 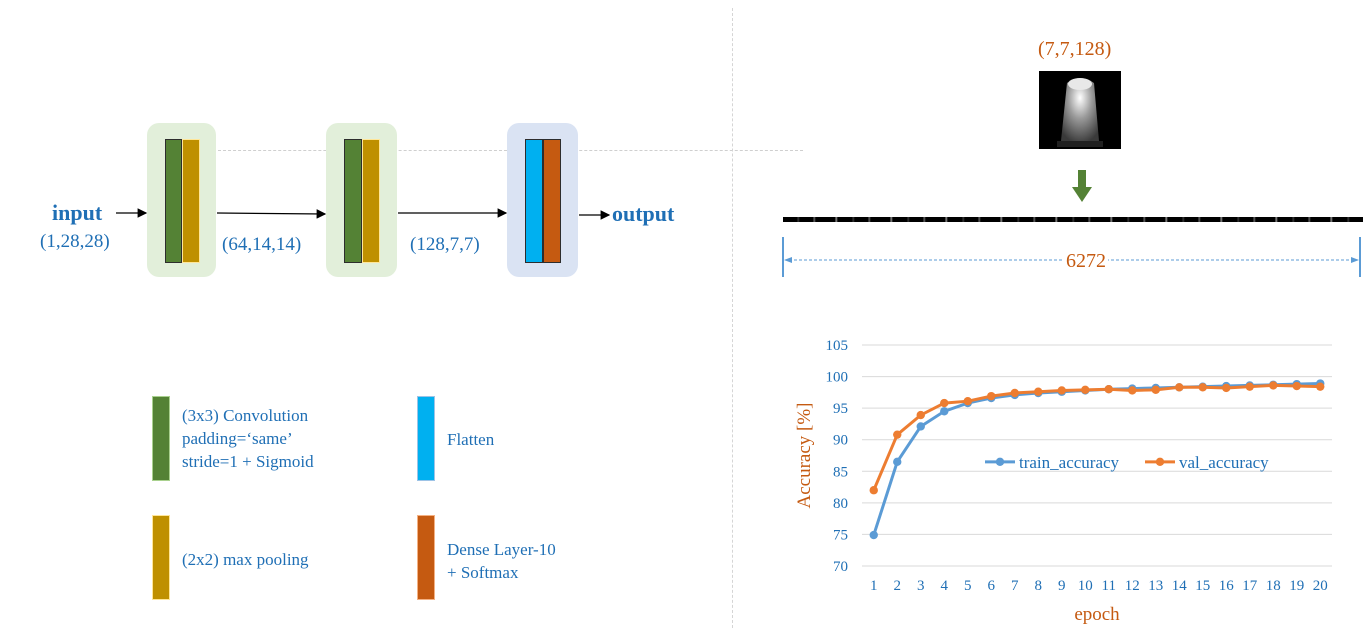 What do you see at coordinates (1015, 586) in the screenshot?
I see `x-tick-label: 7` at bounding box center [1015, 586].